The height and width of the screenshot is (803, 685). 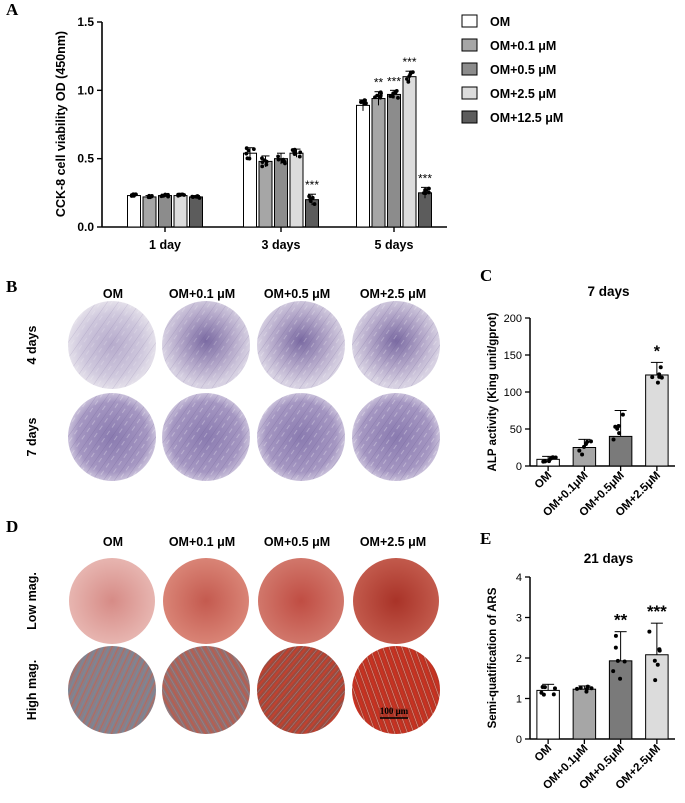 What do you see at coordinates (32, 344) in the screenshot?
I see `panel-b-row-4-days: 4 days` at bounding box center [32, 344].